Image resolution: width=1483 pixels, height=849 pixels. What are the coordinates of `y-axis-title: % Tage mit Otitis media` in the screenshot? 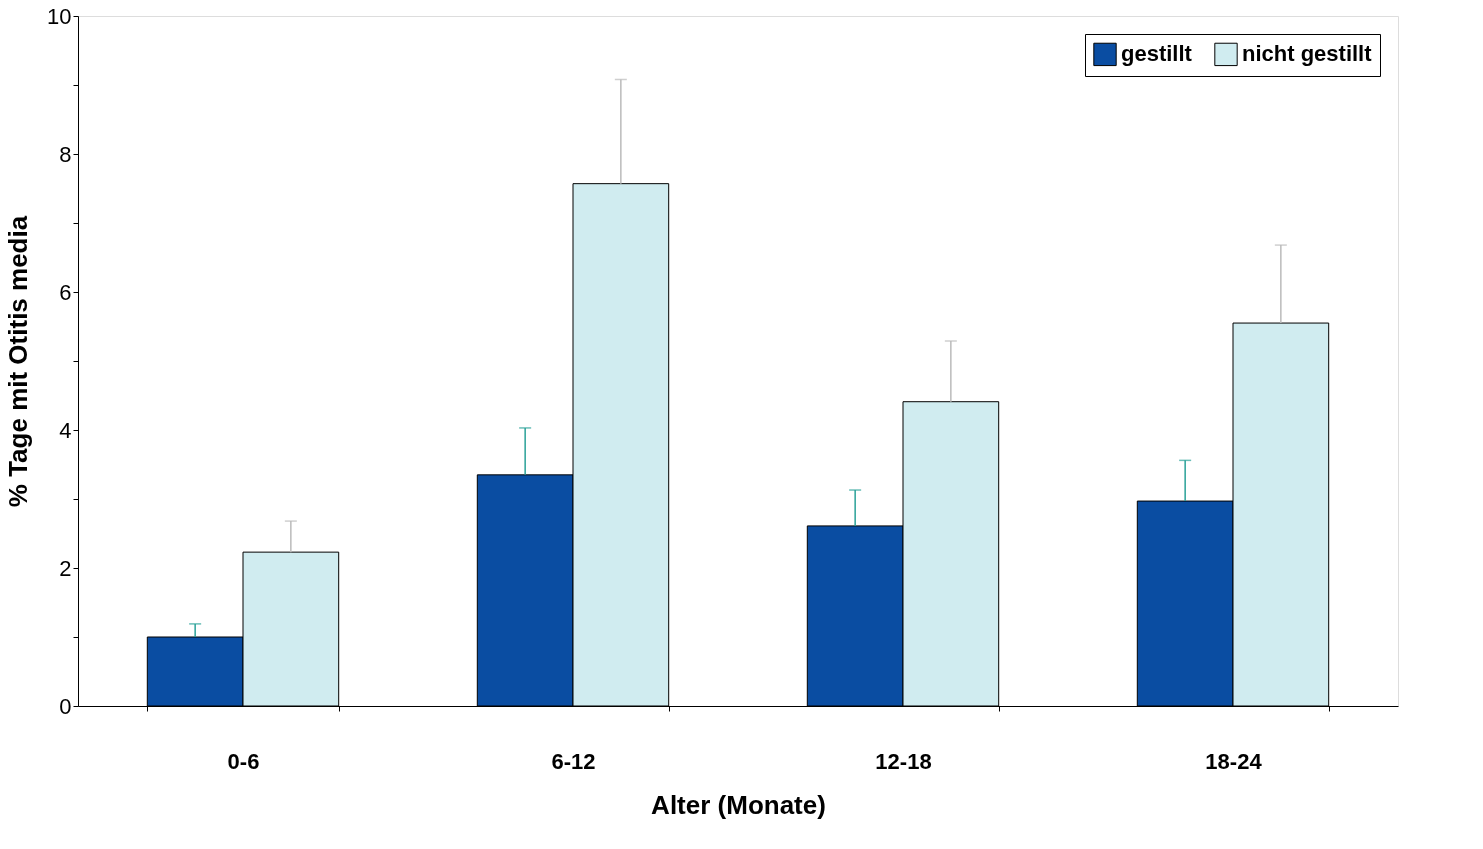 It's located at (18, 361).